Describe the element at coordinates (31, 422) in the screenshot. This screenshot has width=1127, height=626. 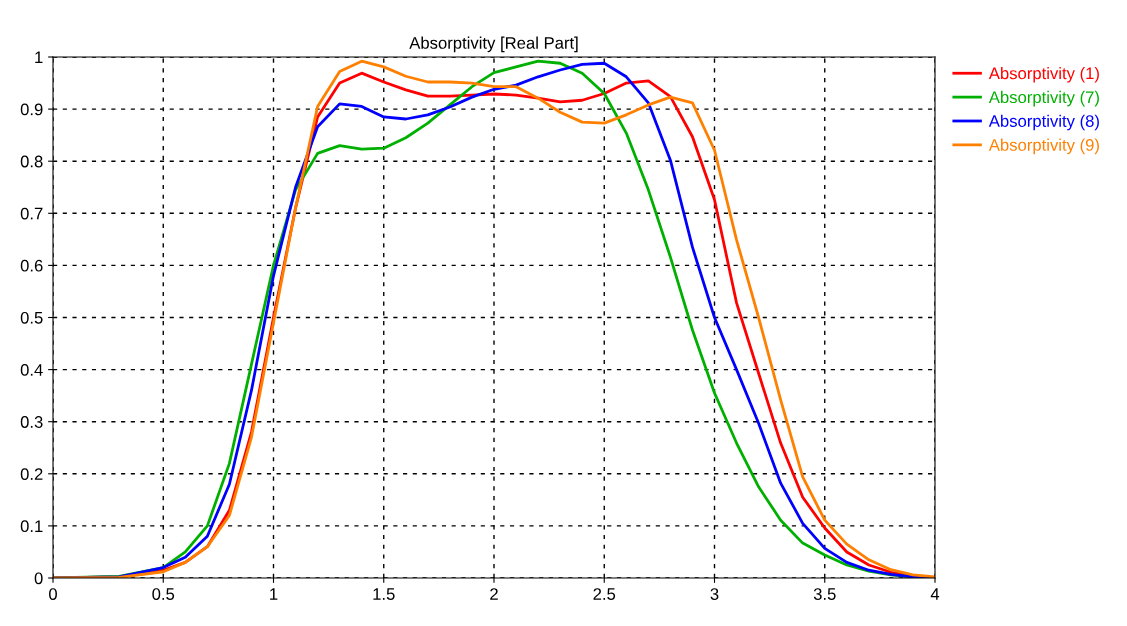
I see `y-tick-label: 0.3` at that location.